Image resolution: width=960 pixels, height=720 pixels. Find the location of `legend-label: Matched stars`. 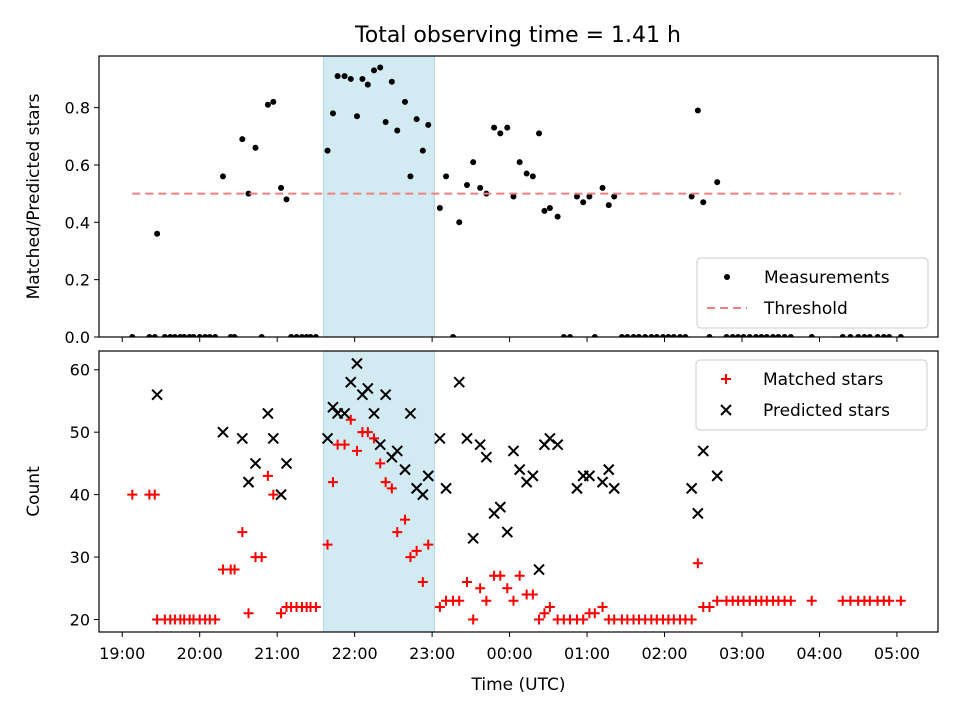

legend-label: Matched stars is located at coordinates (823, 380).